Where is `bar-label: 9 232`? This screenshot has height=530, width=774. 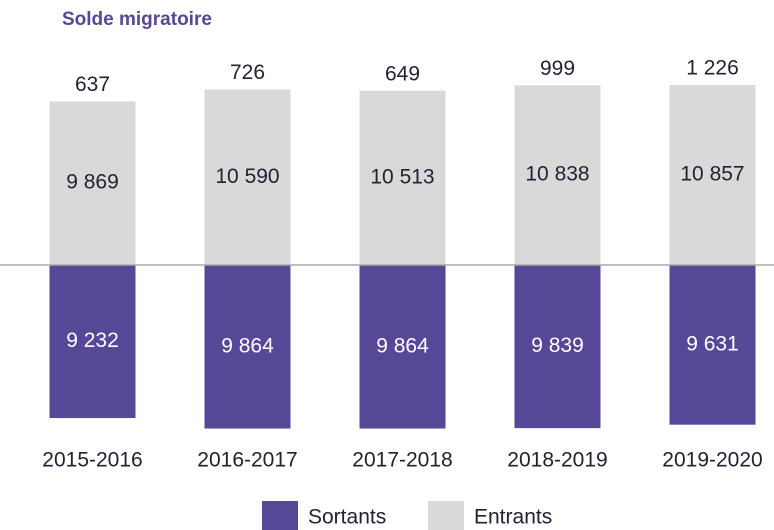 bar-label: 9 232 is located at coordinates (92, 340).